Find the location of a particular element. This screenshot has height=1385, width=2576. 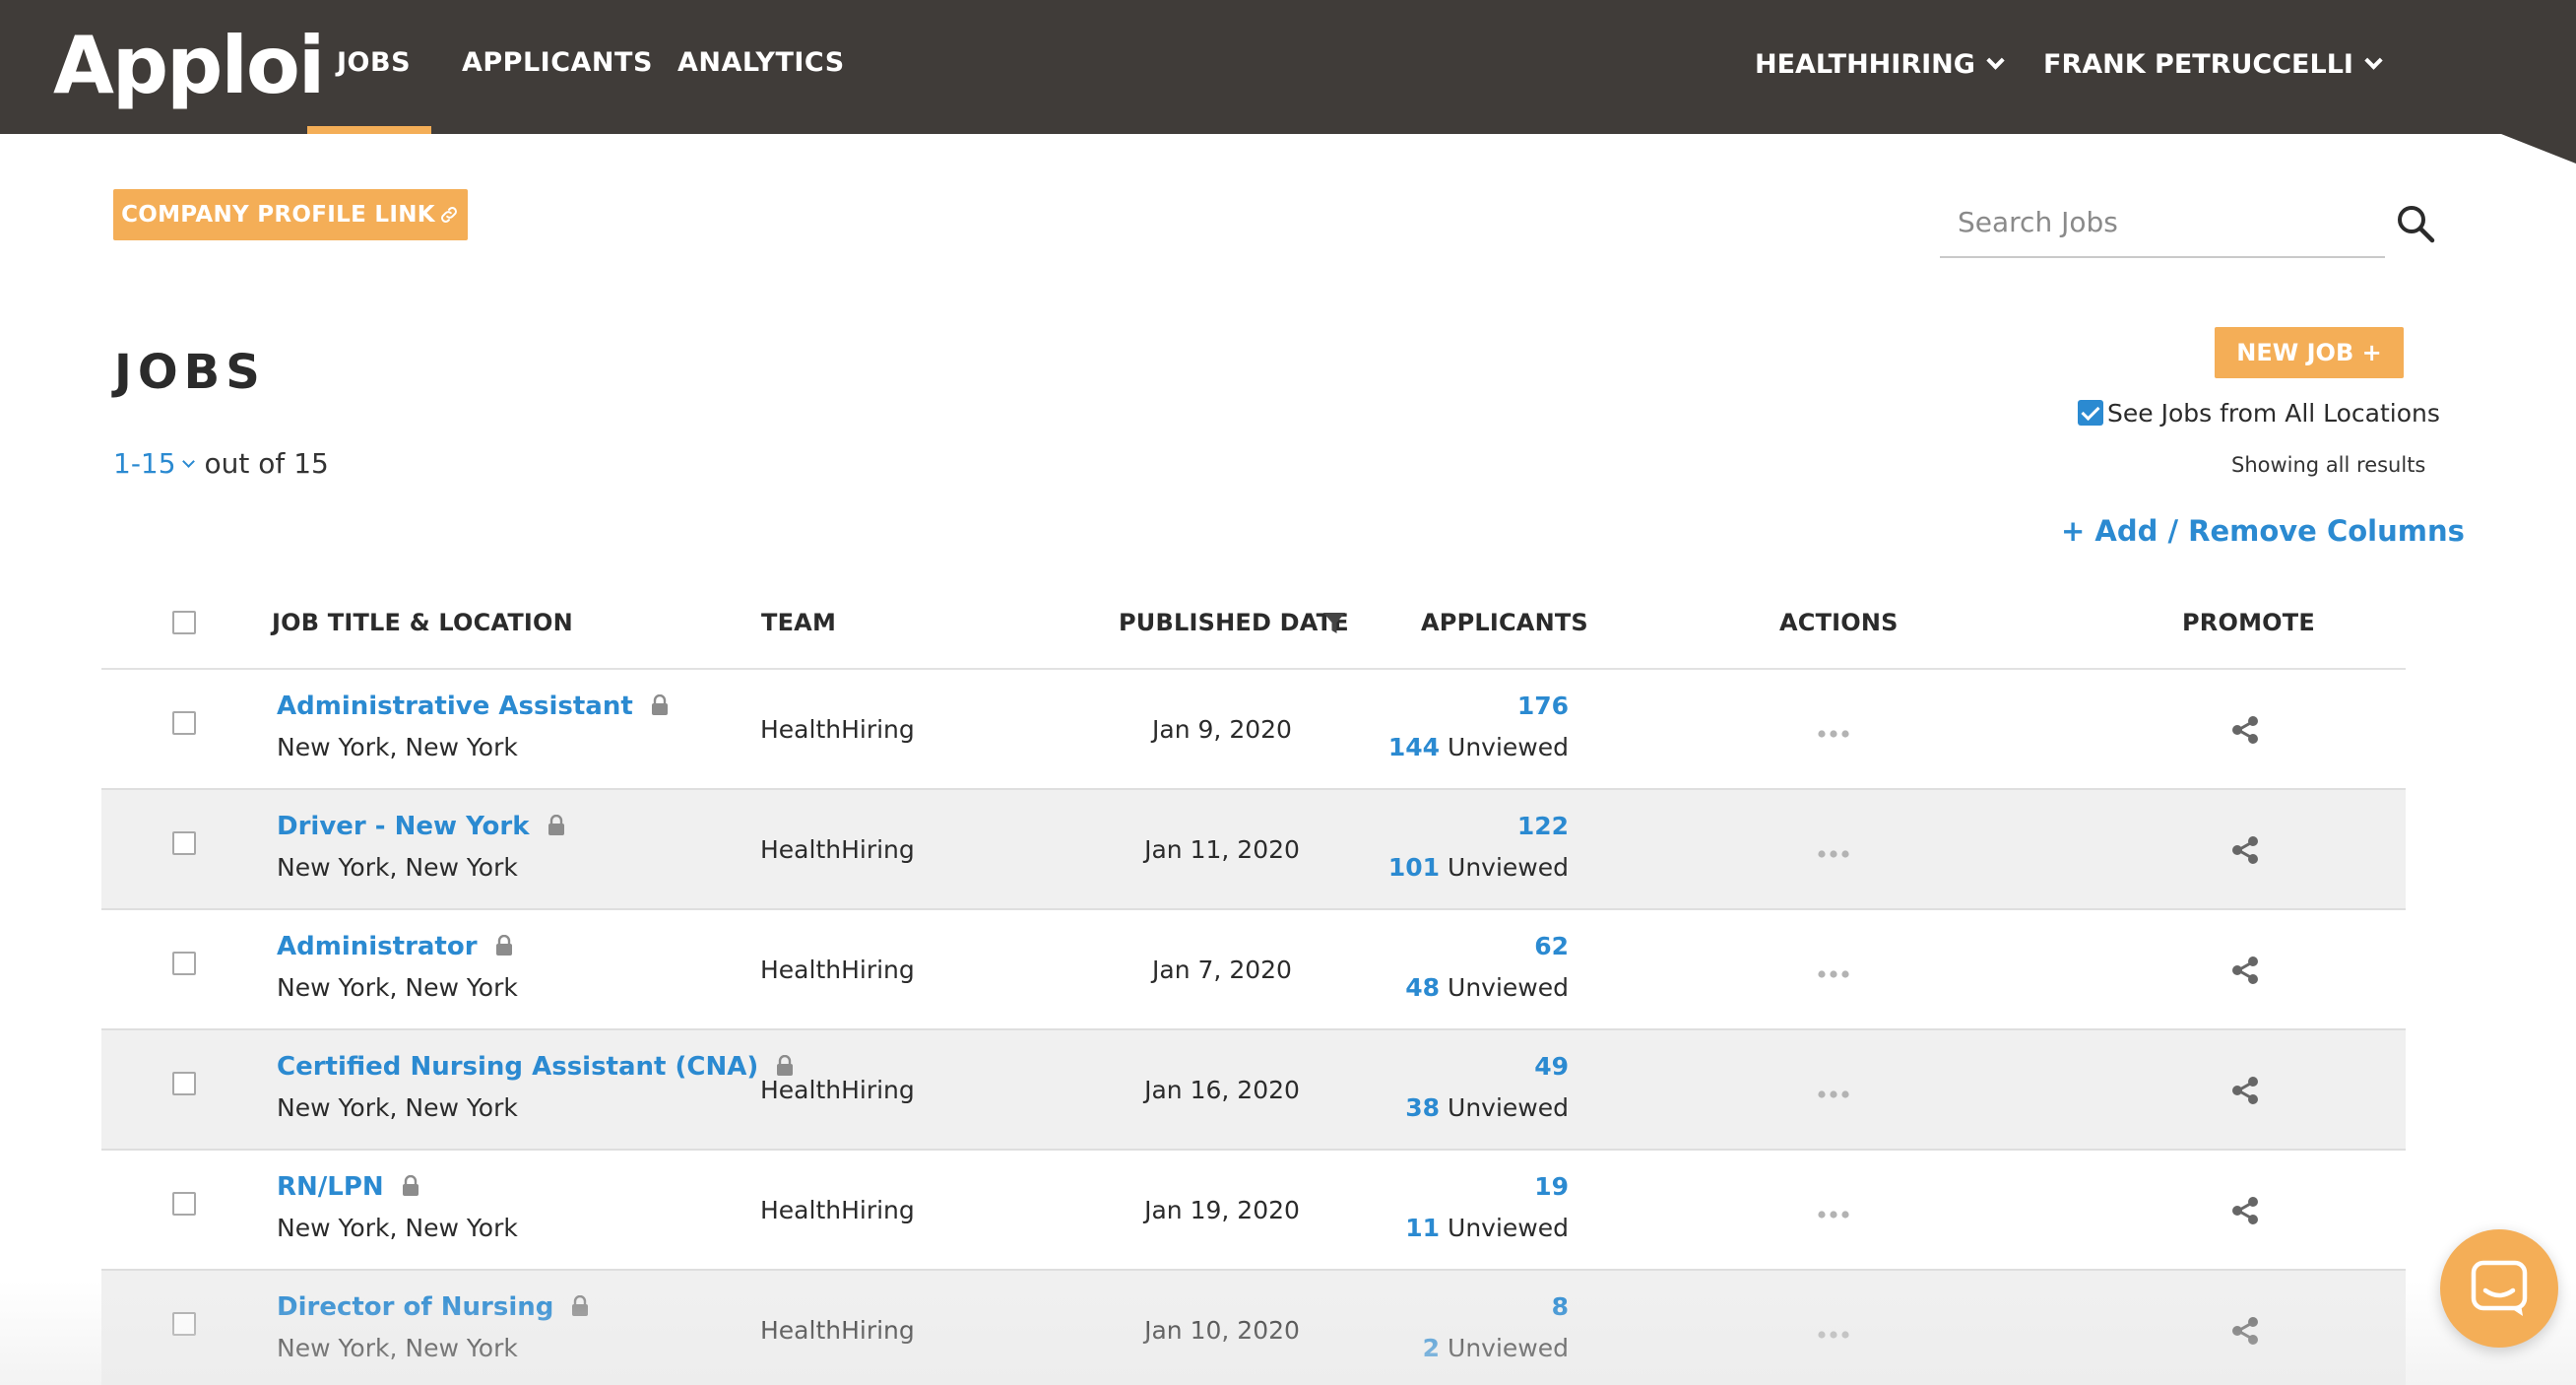

chat-launcher-button is located at coordinates (2499, 1288).